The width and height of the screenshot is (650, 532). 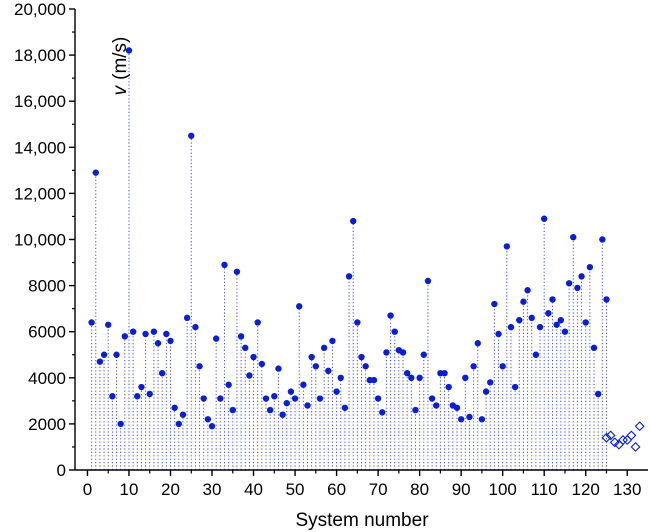 What do you see at coordinates (253, 489) in the screenshot?
I see `x-tick-label: 40` at bounding box center [253, 489].